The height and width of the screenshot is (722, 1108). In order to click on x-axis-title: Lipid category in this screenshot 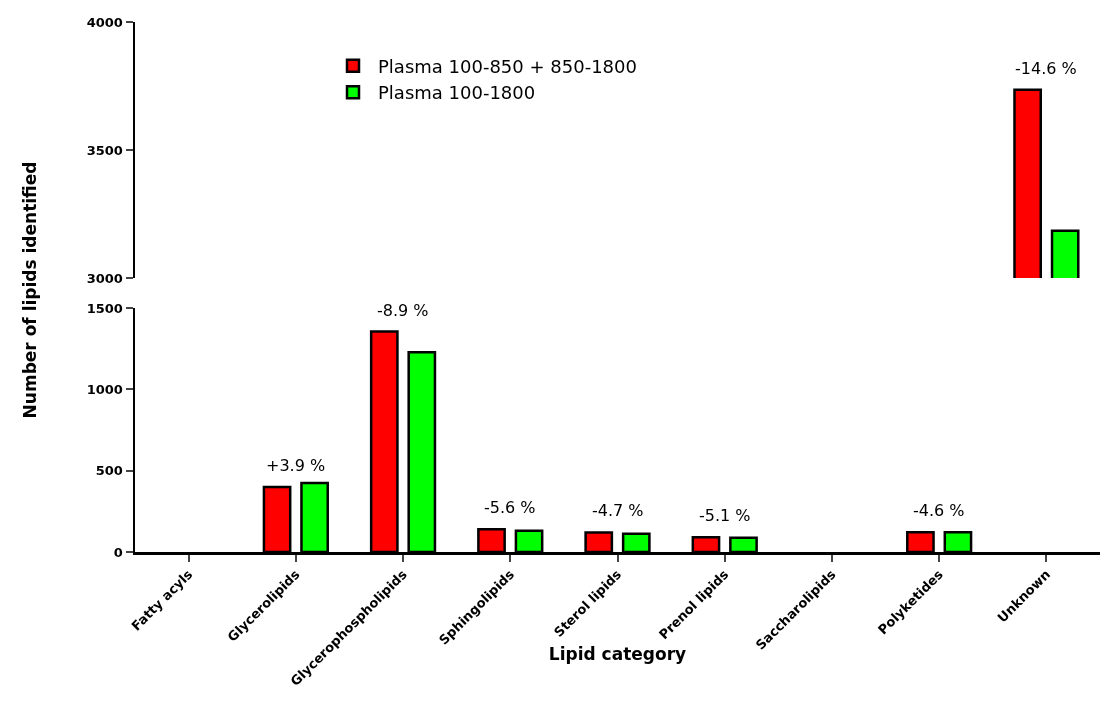, I will do `click(617, 654)`.